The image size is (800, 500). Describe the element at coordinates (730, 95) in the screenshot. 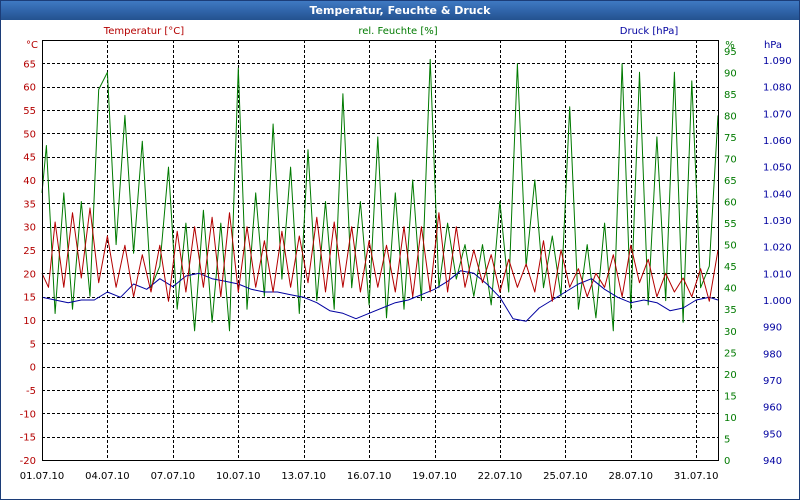

I see `y-tick-humidity: 85` at that location.